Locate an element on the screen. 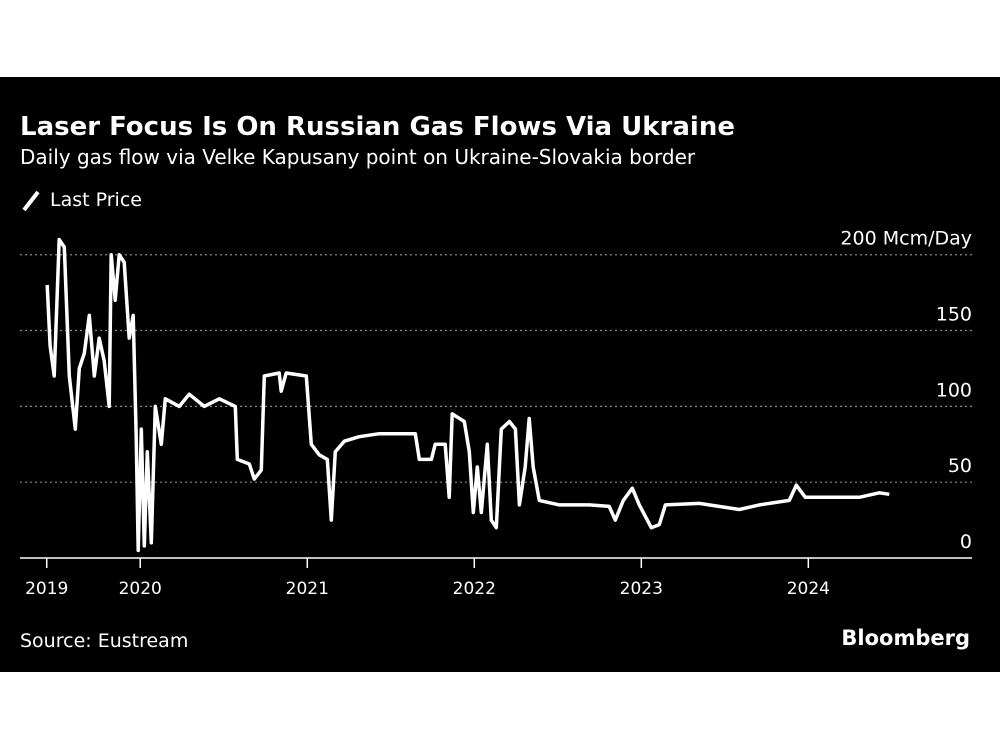 This screenshot has width=1000, height=750. y-tick-label: 0 is located at coordinates (966, 542).